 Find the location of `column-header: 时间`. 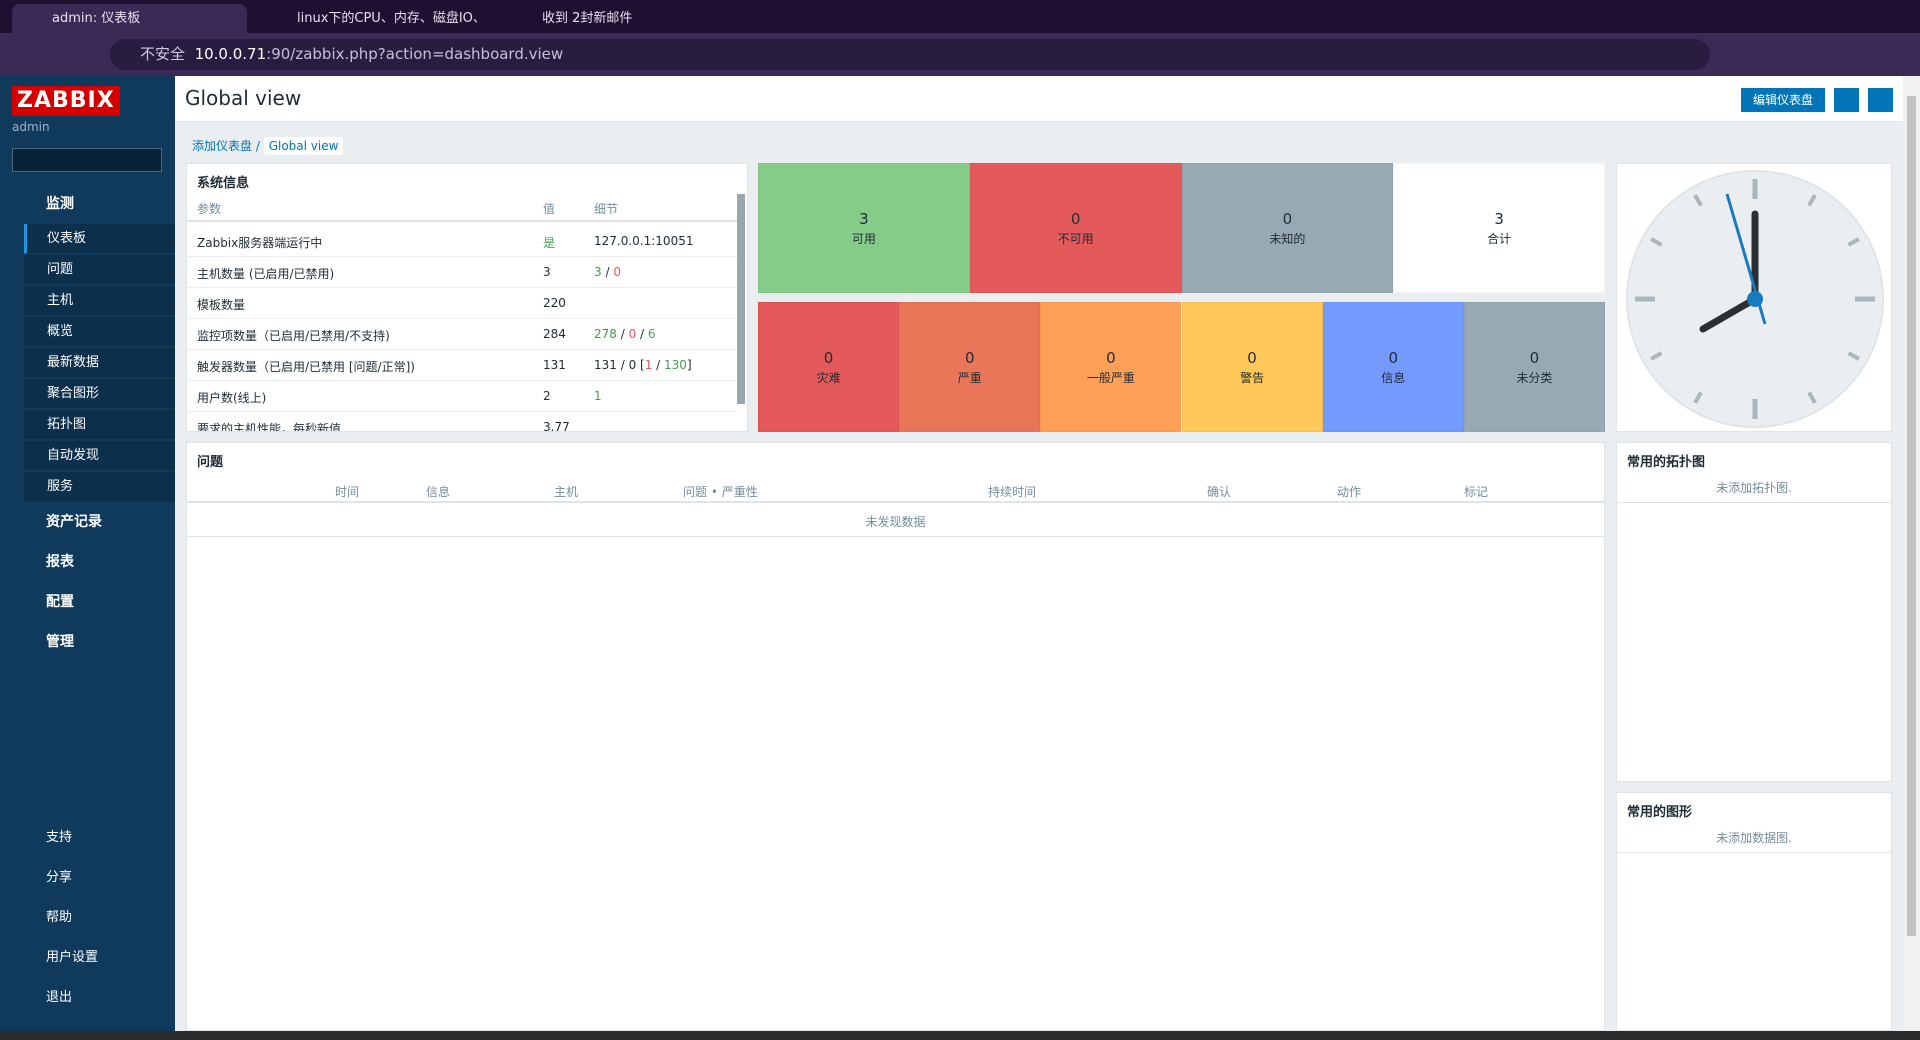

column-header: 时间 is located at coordinates (347, 492).